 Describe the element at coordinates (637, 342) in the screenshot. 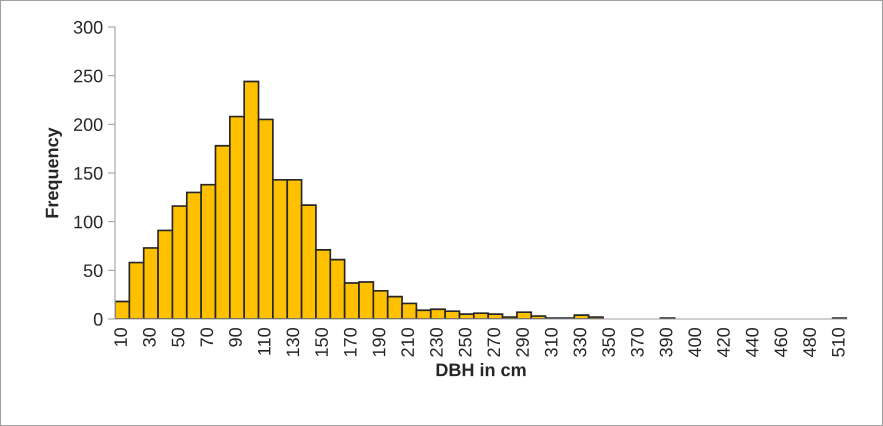

I see `x-tick-label: 370` at that location.